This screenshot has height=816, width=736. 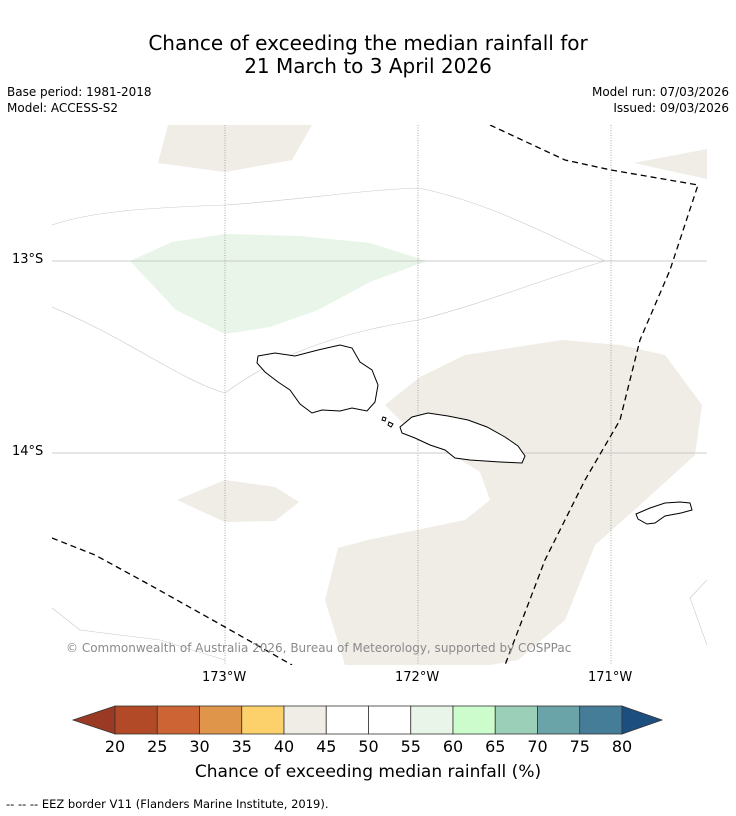 I want to click on island-upolu, so click(x=462, y=438).